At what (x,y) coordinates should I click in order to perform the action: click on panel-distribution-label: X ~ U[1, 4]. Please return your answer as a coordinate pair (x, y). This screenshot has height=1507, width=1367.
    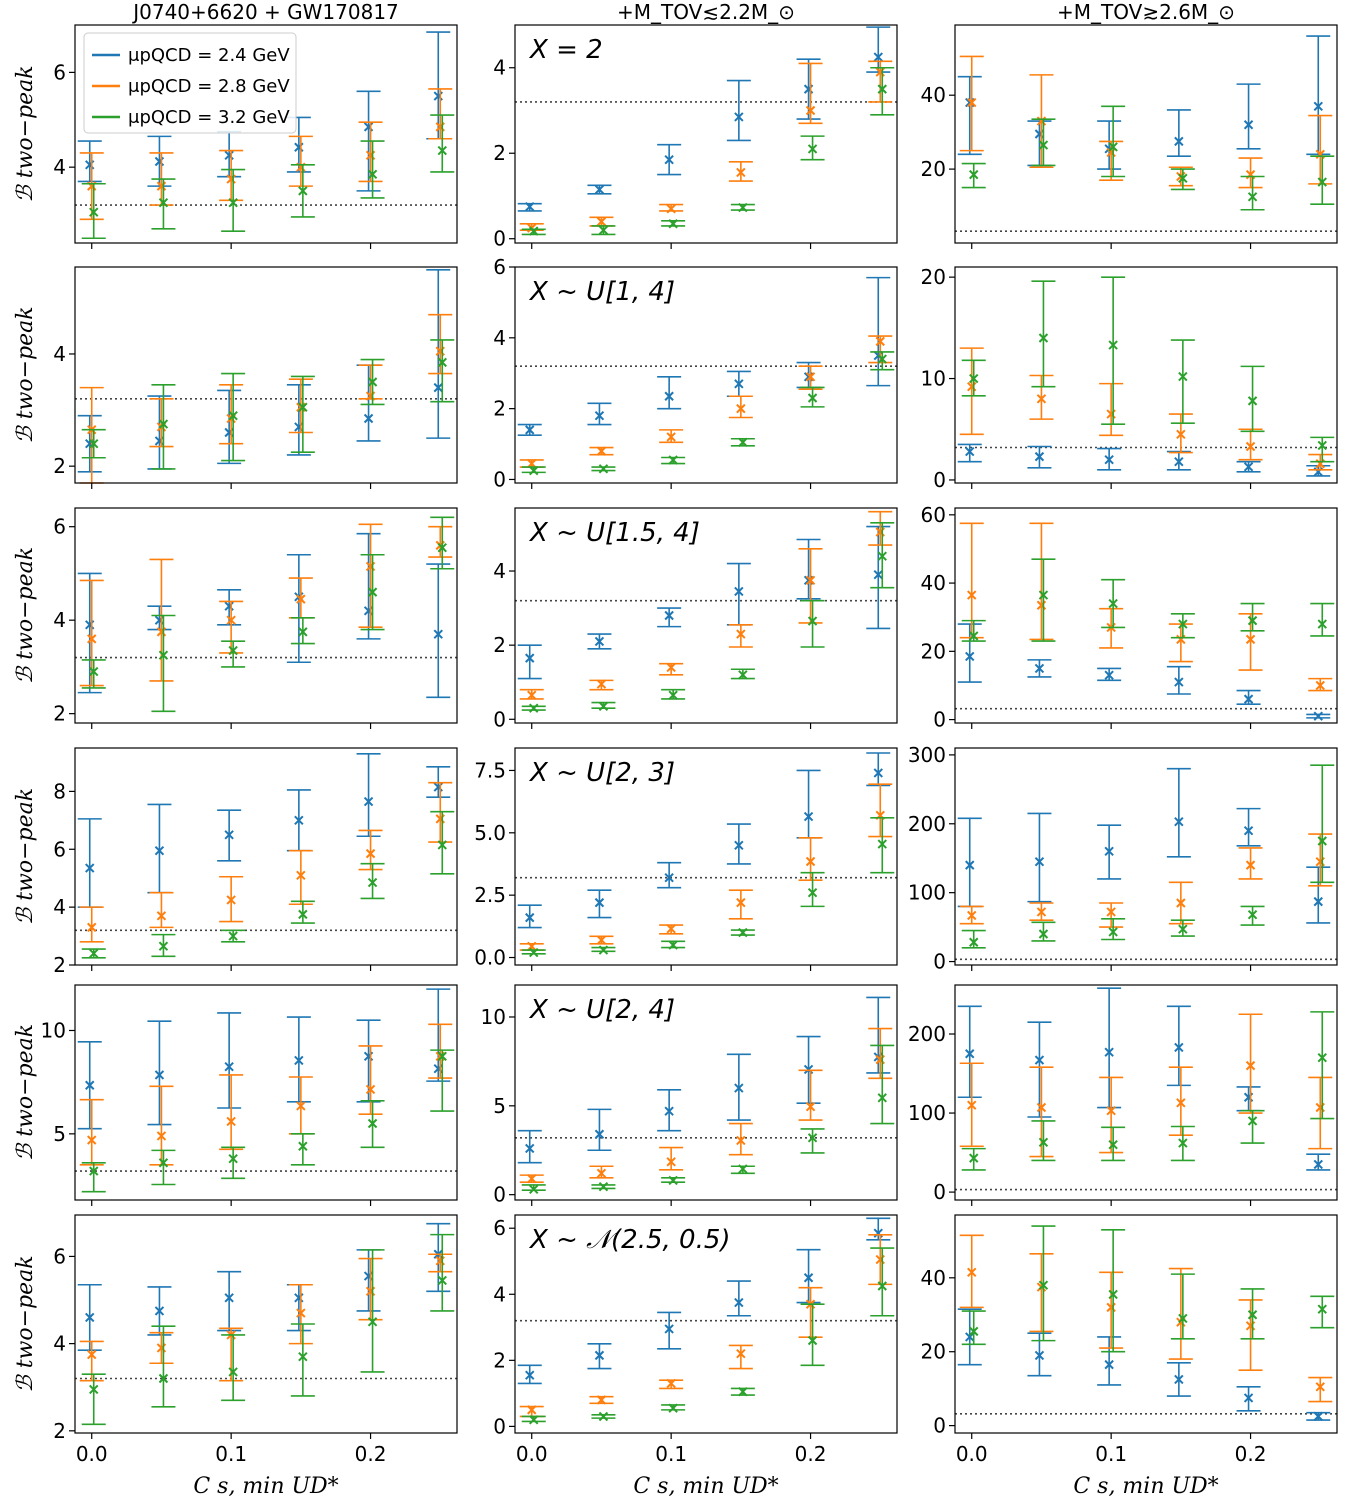
    Looking at the image, I should click on (601, 292).